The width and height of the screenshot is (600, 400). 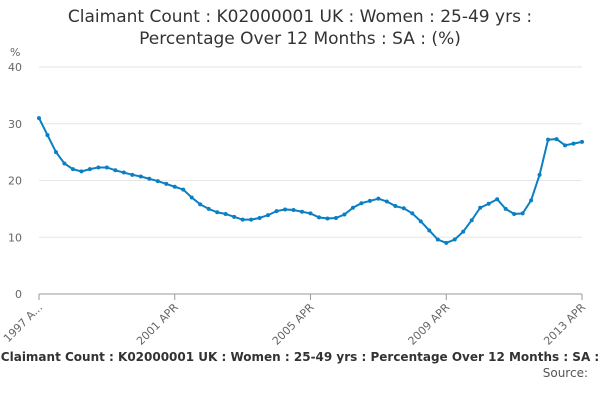 What do you see at coordinates (15, 67) in the screenshot?
I see `y-tick-label: 40` at bounding box center [15, 67].